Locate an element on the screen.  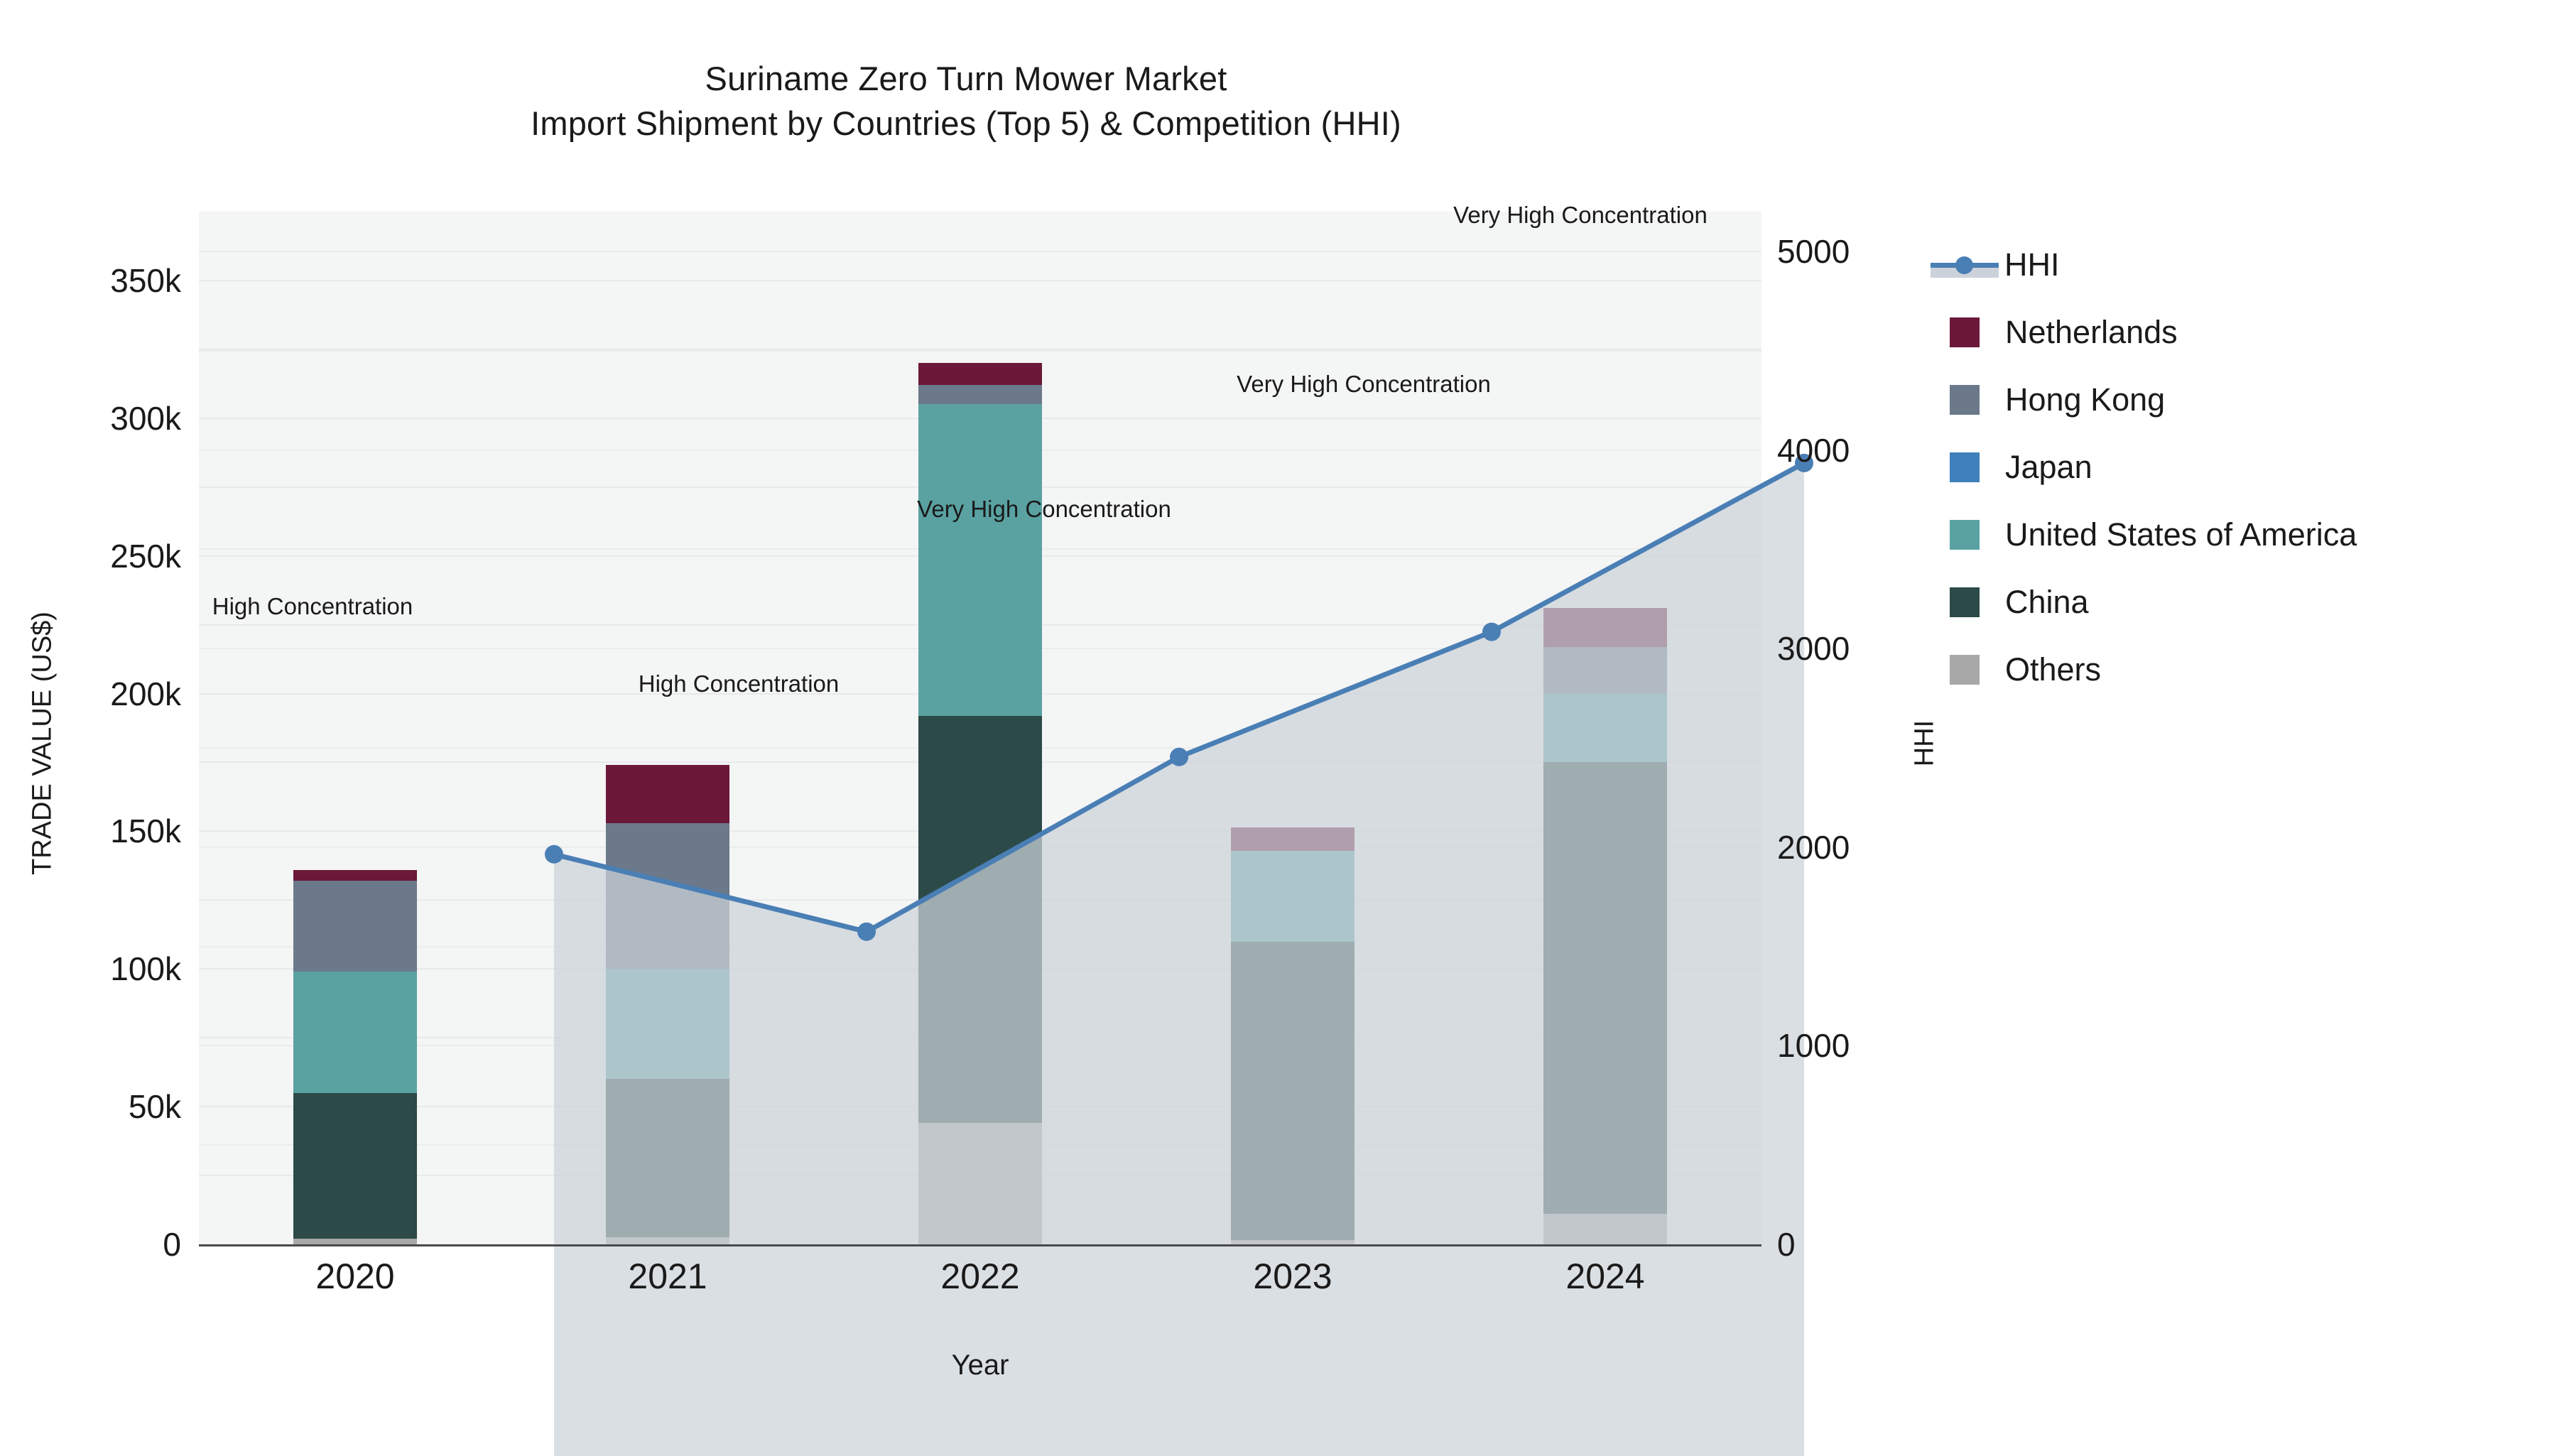
y-axis-right-tick: 4000 is located at coordinates (1813, 450).